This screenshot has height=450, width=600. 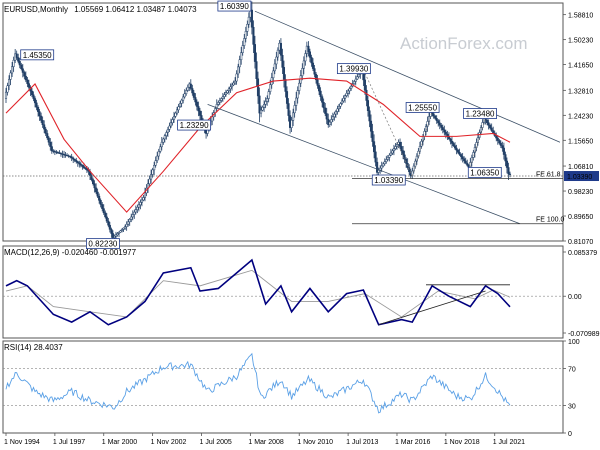 What do you see at coordinates (135, 9) in the screenshot?
I see `ohlc-values: 1.05569 1.06412 1.03487 1.04073` at bounding box center [135, 9].